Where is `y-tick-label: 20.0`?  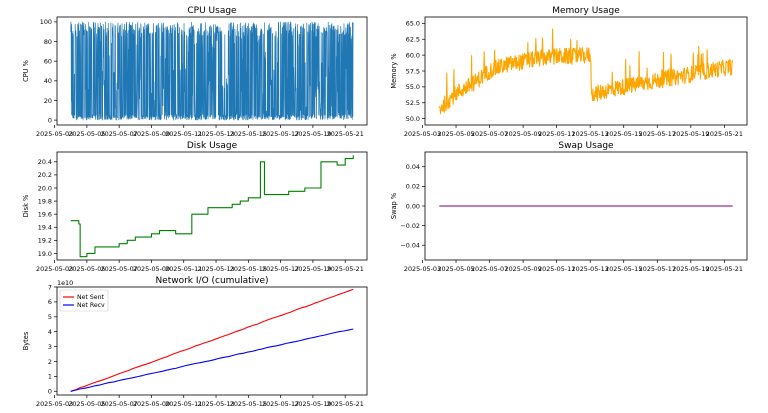
y-tick-label: 20.0 is located at coordinates (45, 188).